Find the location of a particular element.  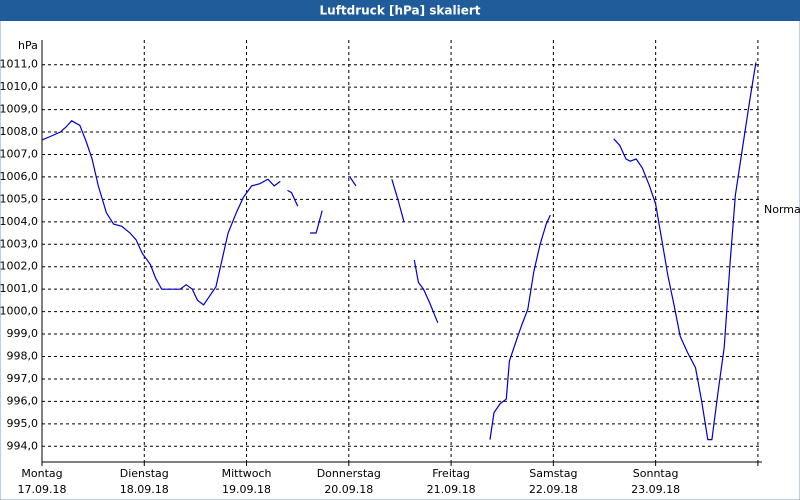

y-tick-label: 1007,0 is located at coordinates (19, 153).